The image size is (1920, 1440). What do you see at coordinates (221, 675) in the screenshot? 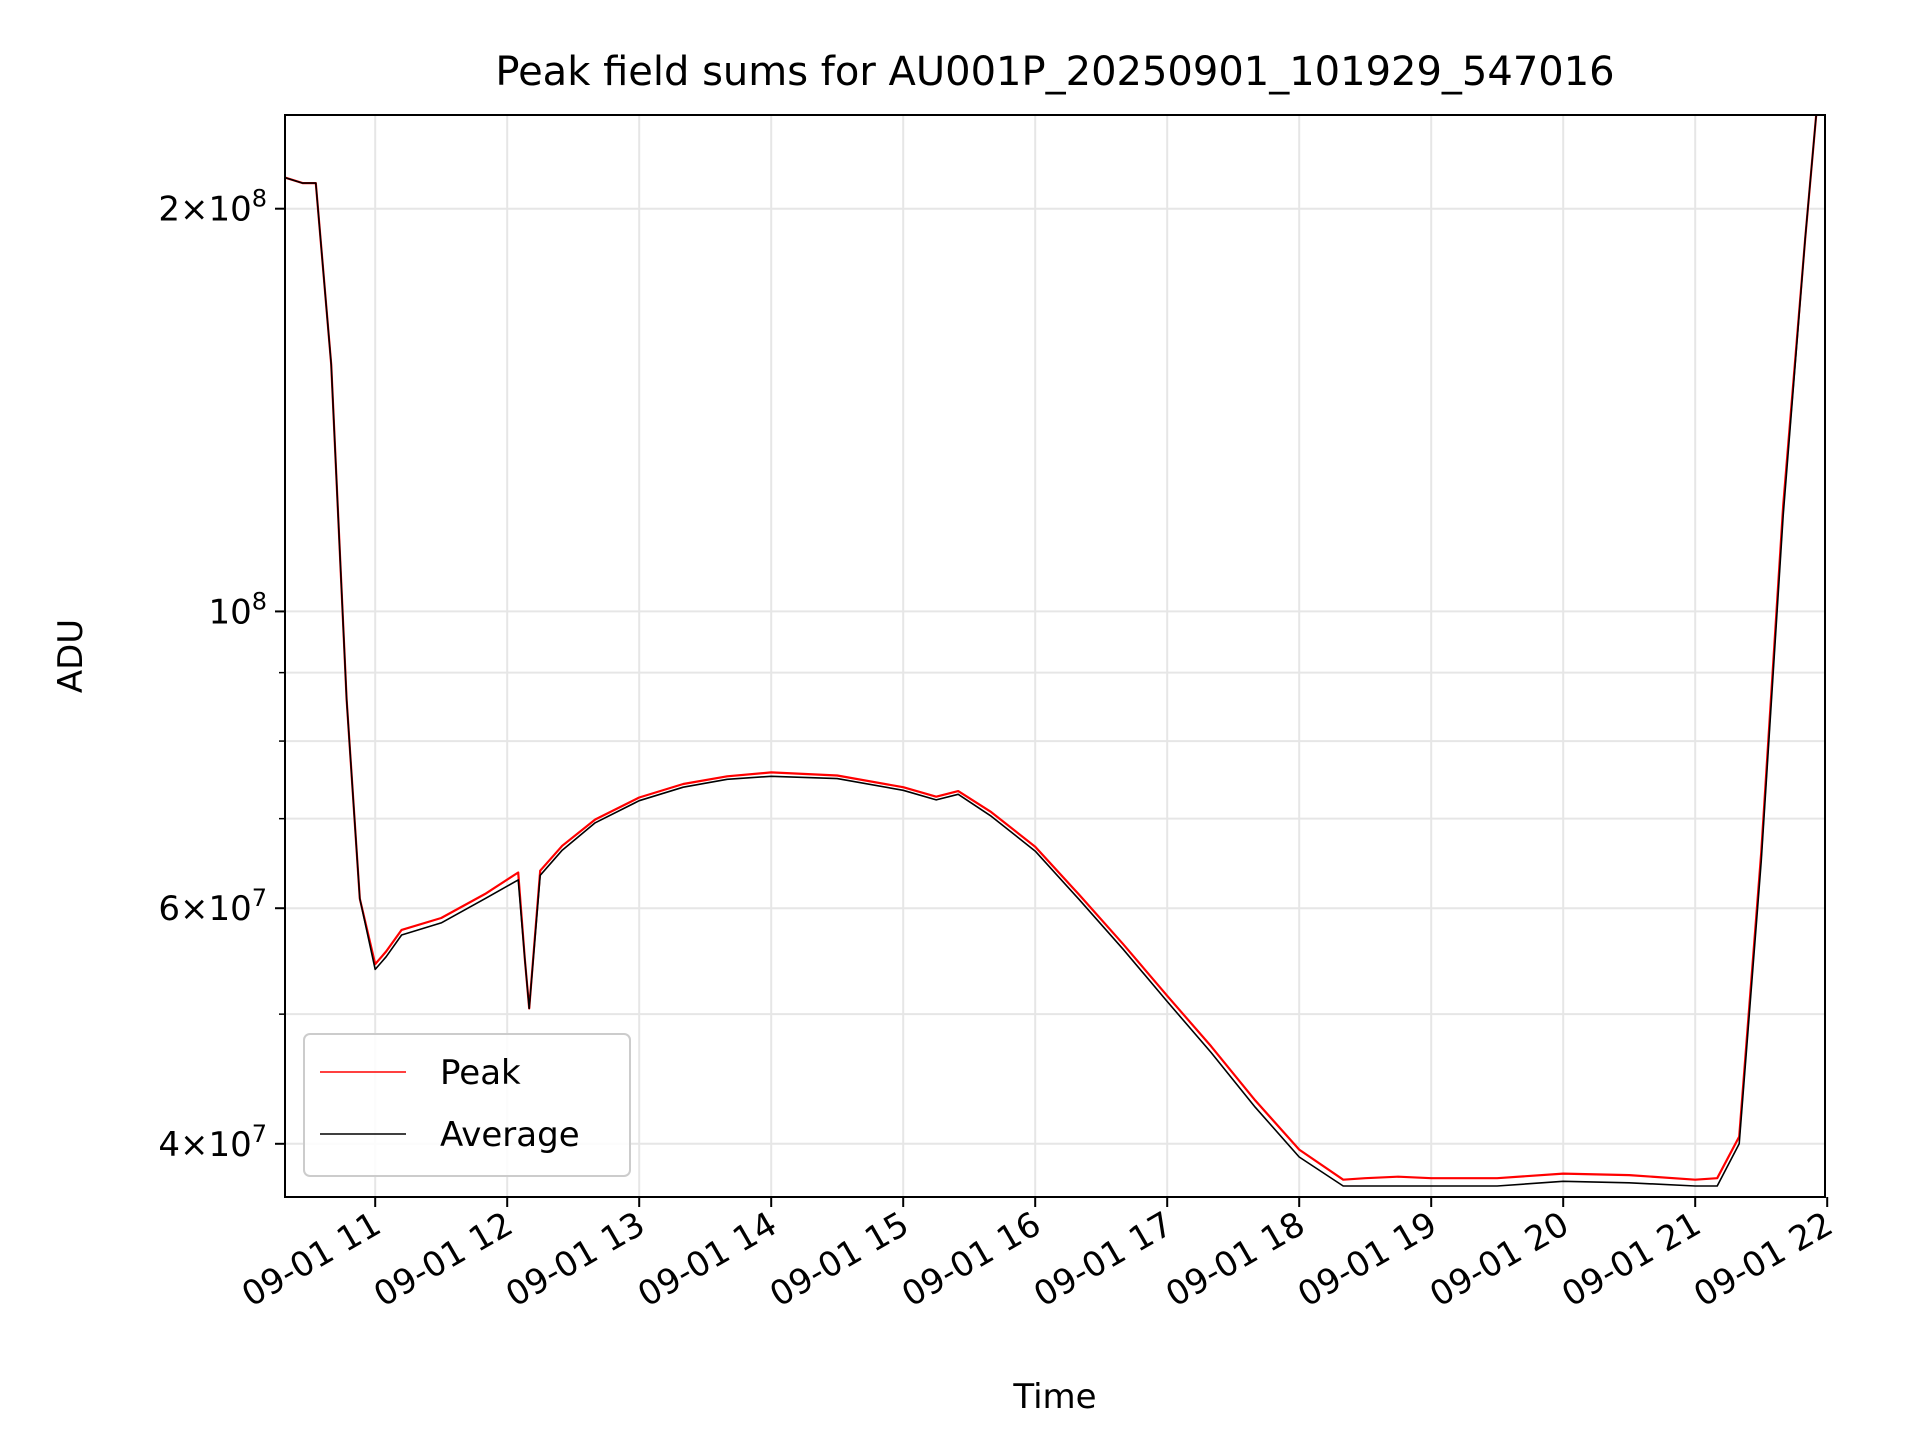
I see `y-axis: 4×107 6×107 108 2×108` at bounding box center [221, 675].